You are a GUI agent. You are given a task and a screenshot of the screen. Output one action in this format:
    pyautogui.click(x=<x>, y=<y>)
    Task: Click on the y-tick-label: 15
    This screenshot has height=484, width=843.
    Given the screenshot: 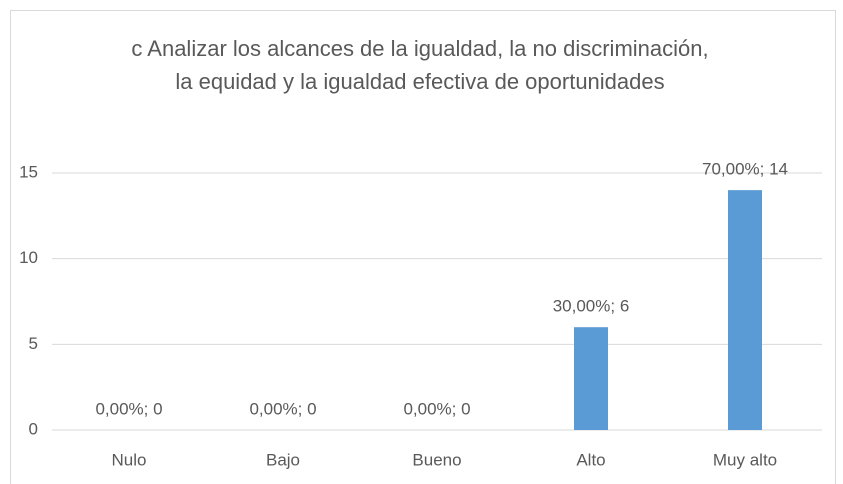 What is the action you would take?
    pyautogui.click(x=28, y=171)
    